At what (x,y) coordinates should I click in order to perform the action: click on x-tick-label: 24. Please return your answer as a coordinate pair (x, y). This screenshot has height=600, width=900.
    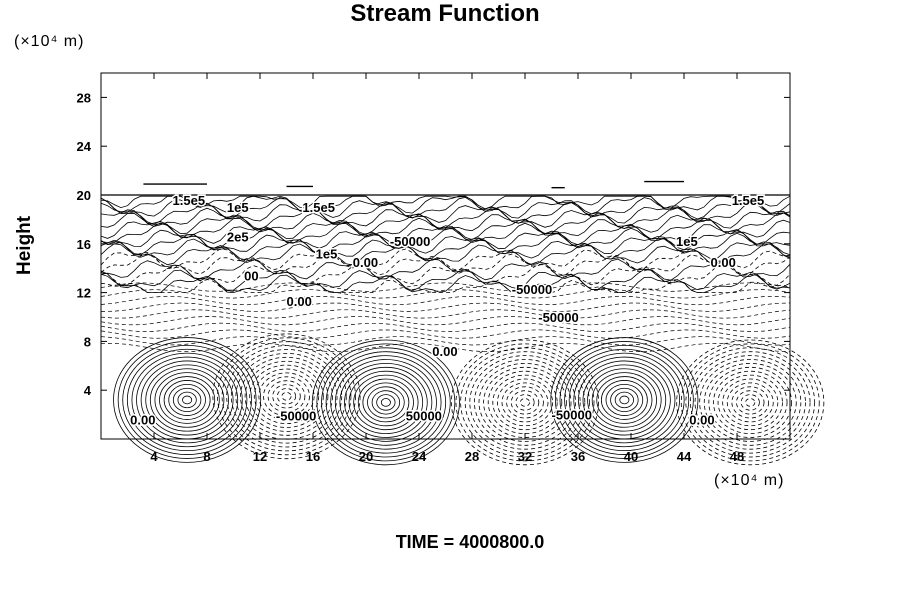
    Looking at the image, I should click on (419, 456).